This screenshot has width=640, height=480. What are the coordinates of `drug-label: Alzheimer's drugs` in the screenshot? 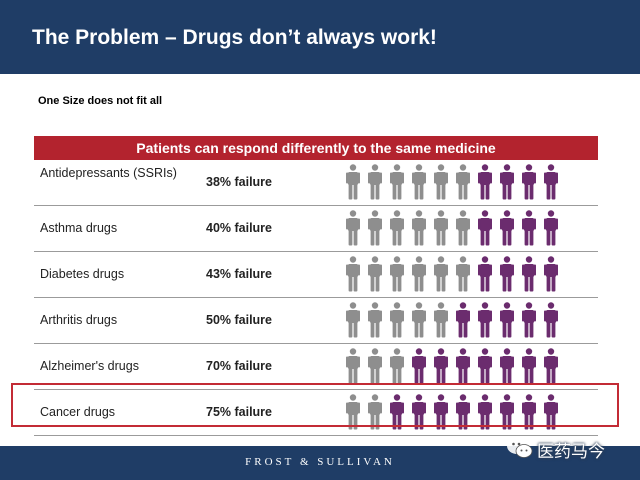 It's located at (89, 366).